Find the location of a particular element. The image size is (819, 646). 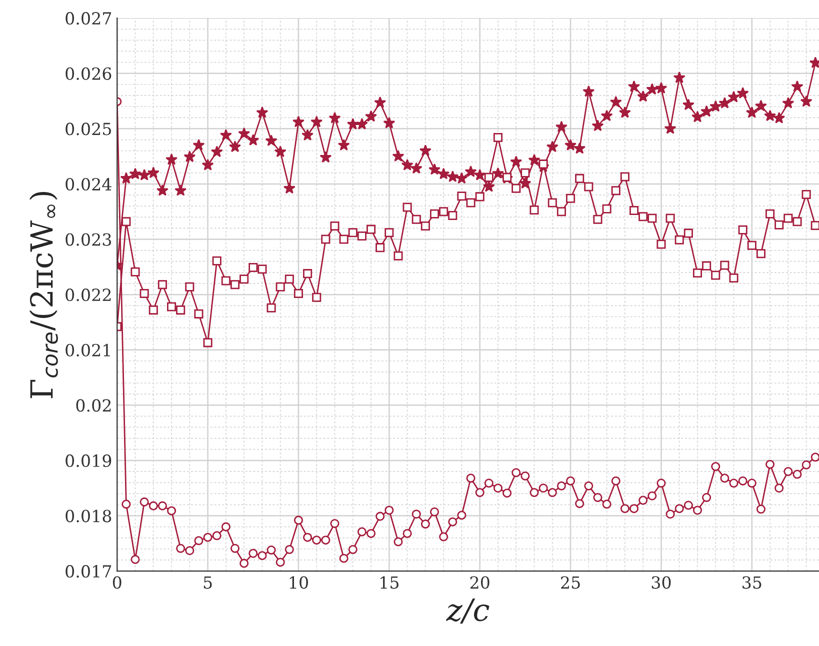

y-tick-label: 0.017 is located at coordinates (89, 571).